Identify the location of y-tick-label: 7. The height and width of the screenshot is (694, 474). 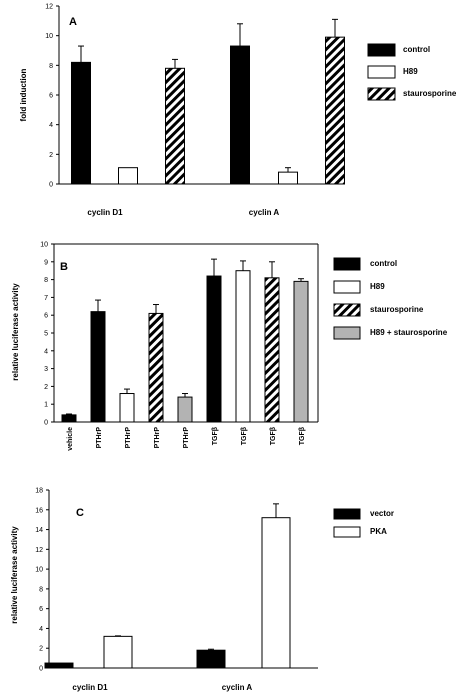
(46, 298).